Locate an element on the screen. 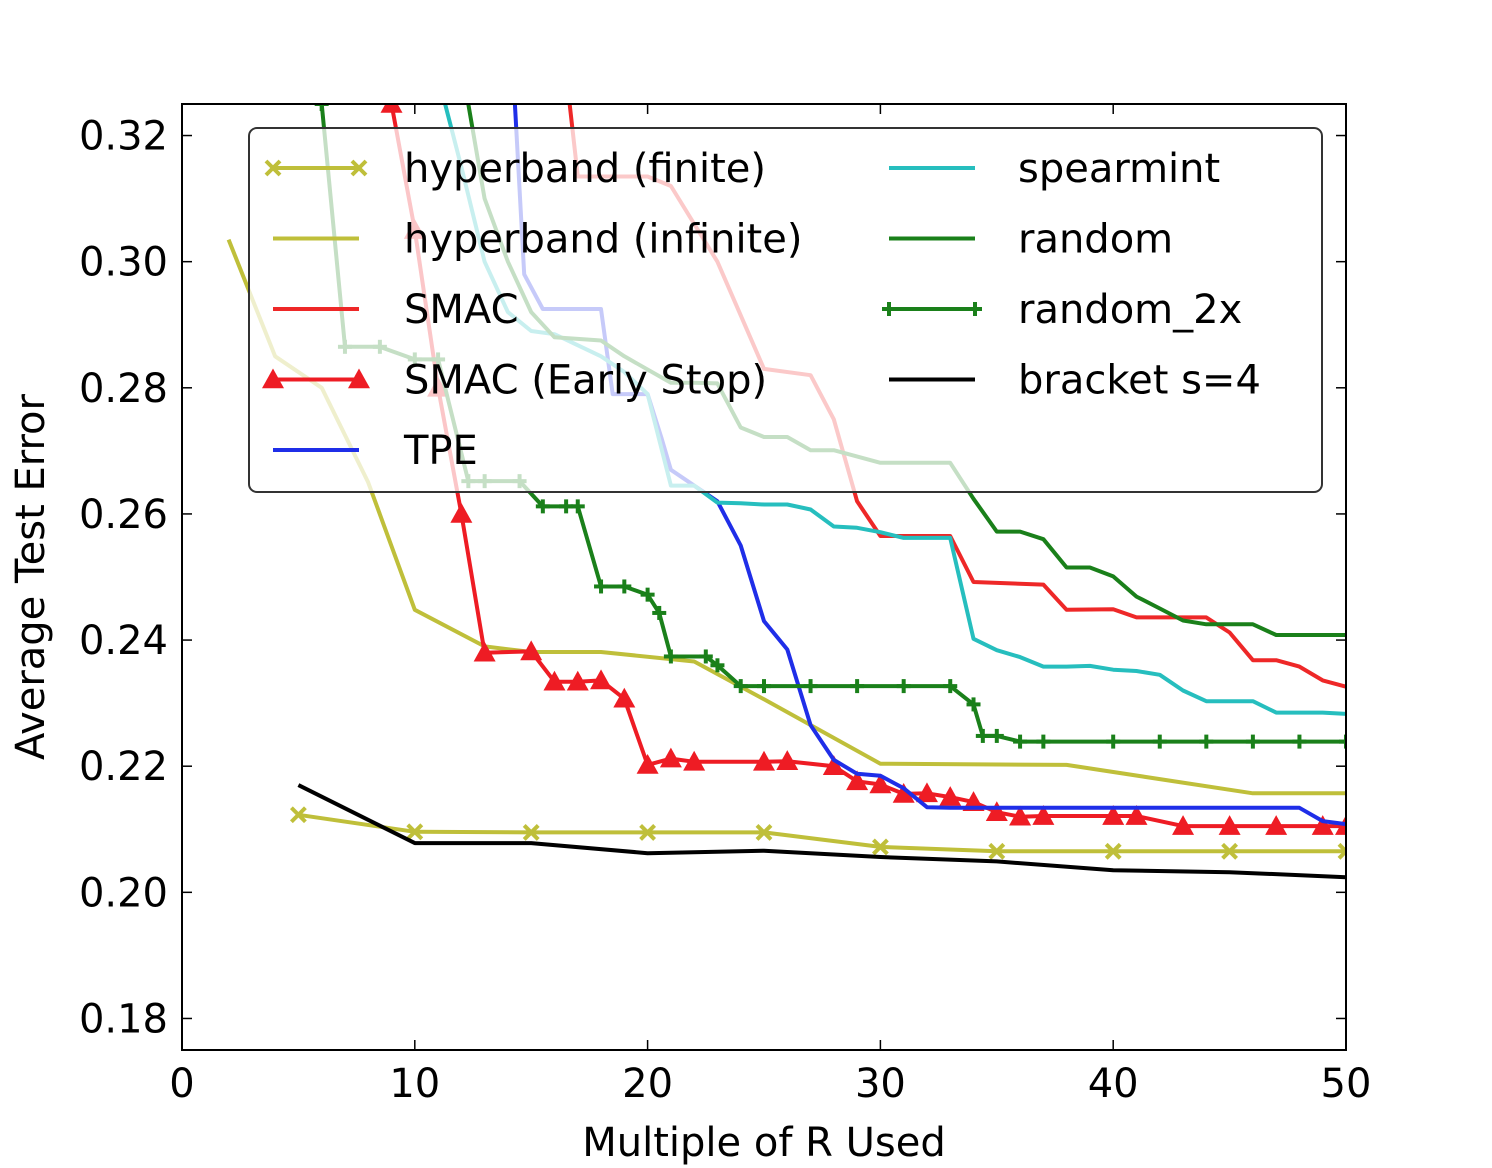  series-hyperband-finite is located at coordinates (817, 833).